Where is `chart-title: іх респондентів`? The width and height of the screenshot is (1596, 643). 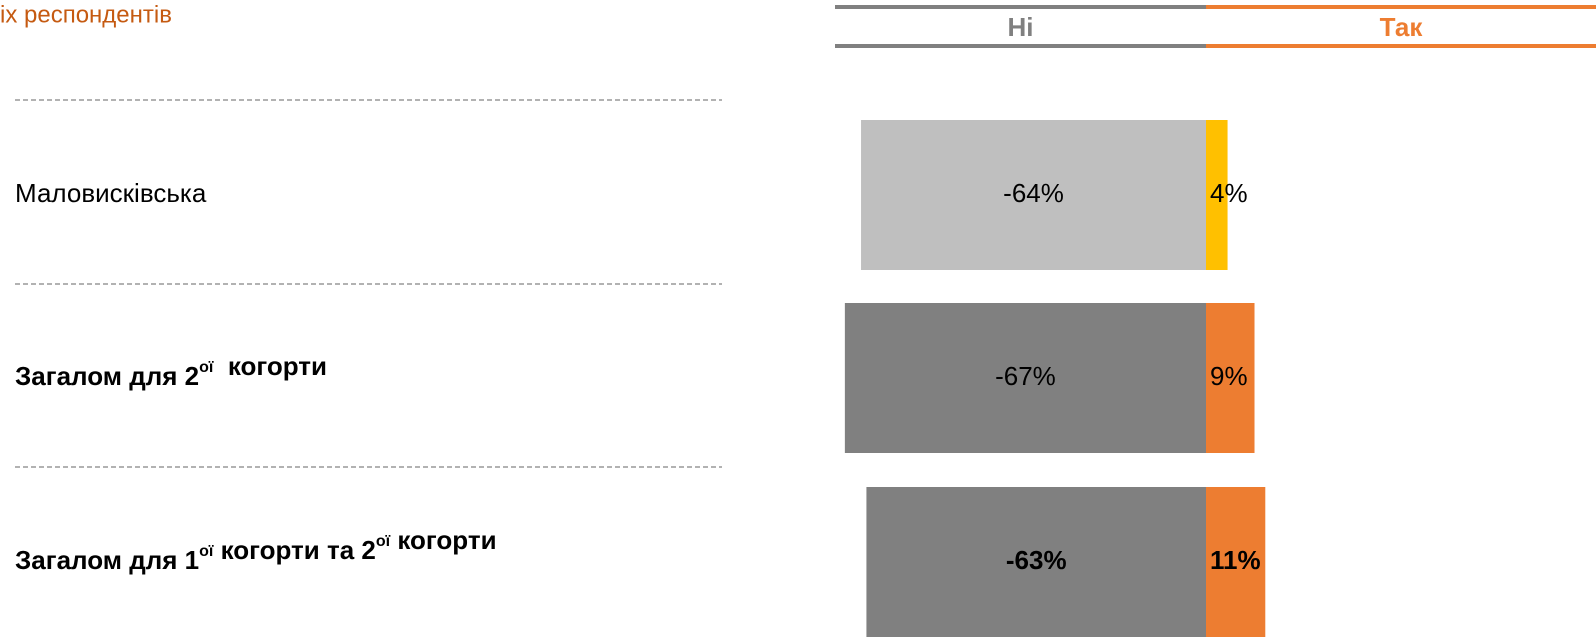
chart-title: іх респондентів is located at coordinates (86, 14).